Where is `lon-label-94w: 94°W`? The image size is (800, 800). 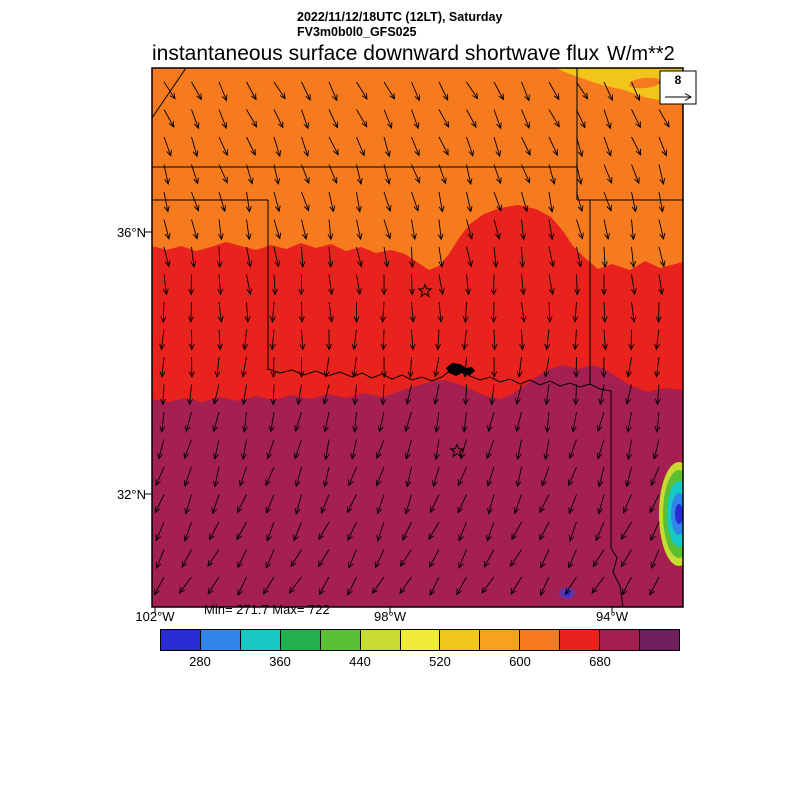
lon-label-94w: 94°W is located at coordinates (612, 616).